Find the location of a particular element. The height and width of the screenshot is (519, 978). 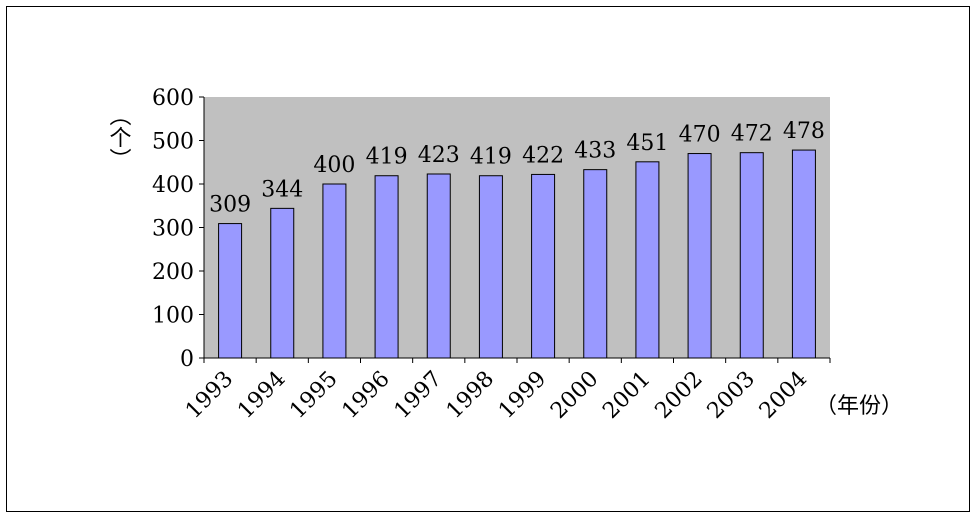

data-label: 478 is located at coordinates (804, 131).